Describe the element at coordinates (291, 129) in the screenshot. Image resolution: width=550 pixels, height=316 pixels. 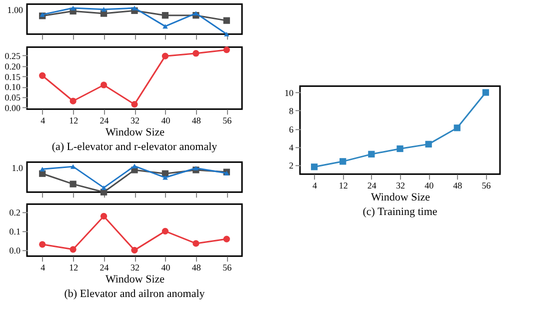
I see `y-tick-label: 6` at that location.